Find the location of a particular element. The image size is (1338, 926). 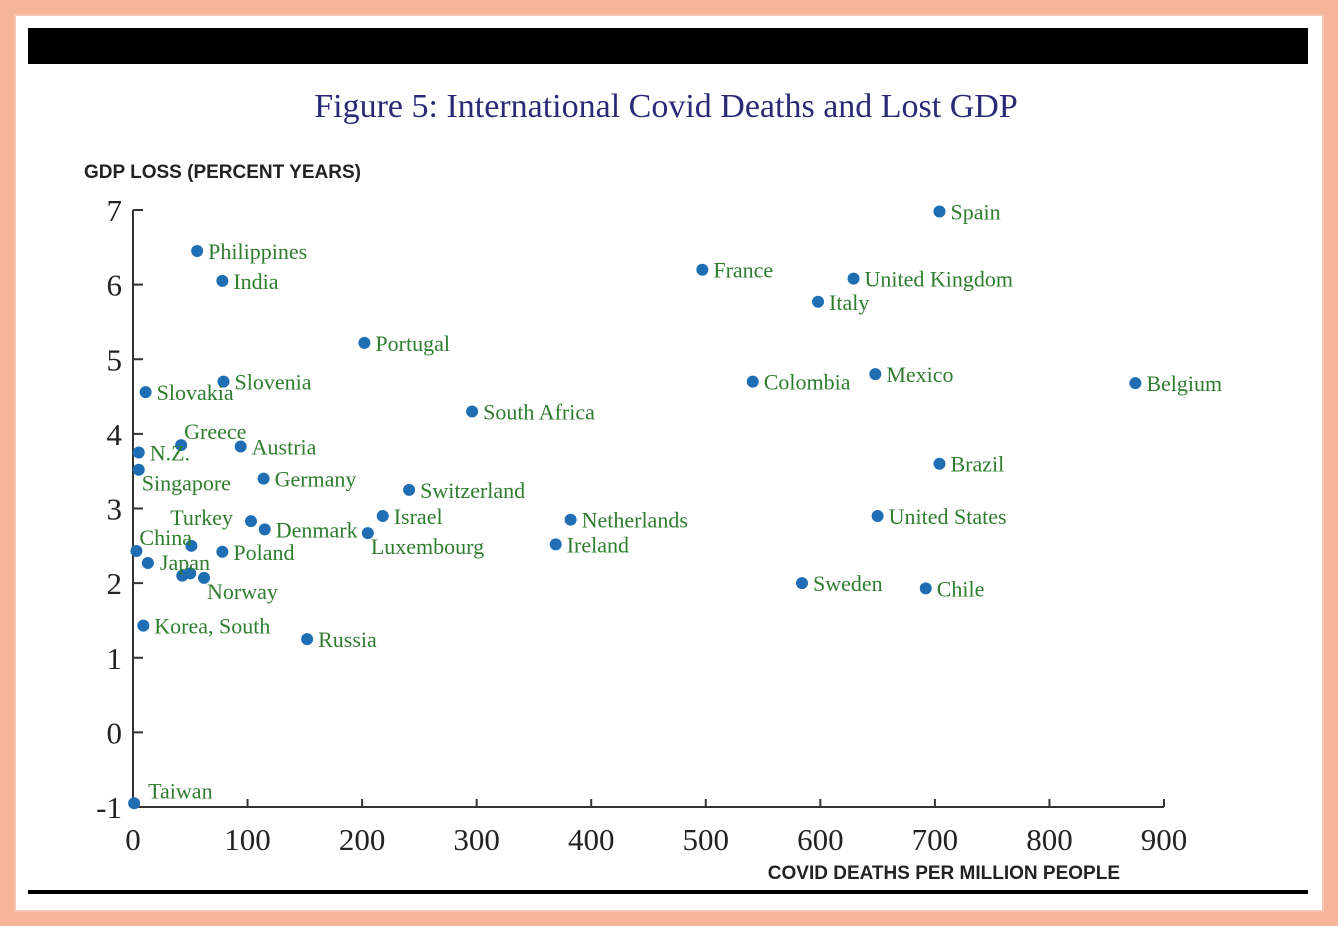

point-label: Austria is located at coordinates (284, 447).